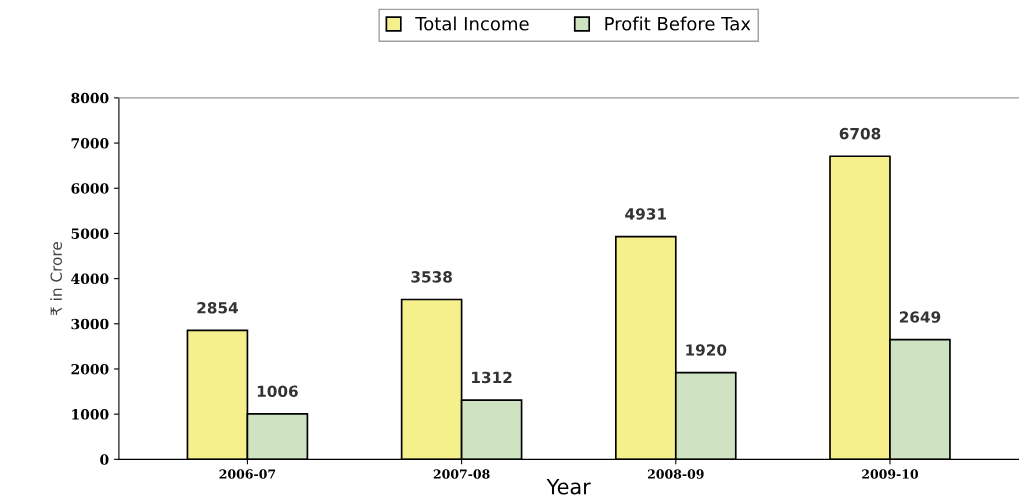  I want to click on data-label: 3538, so click(431, 277).